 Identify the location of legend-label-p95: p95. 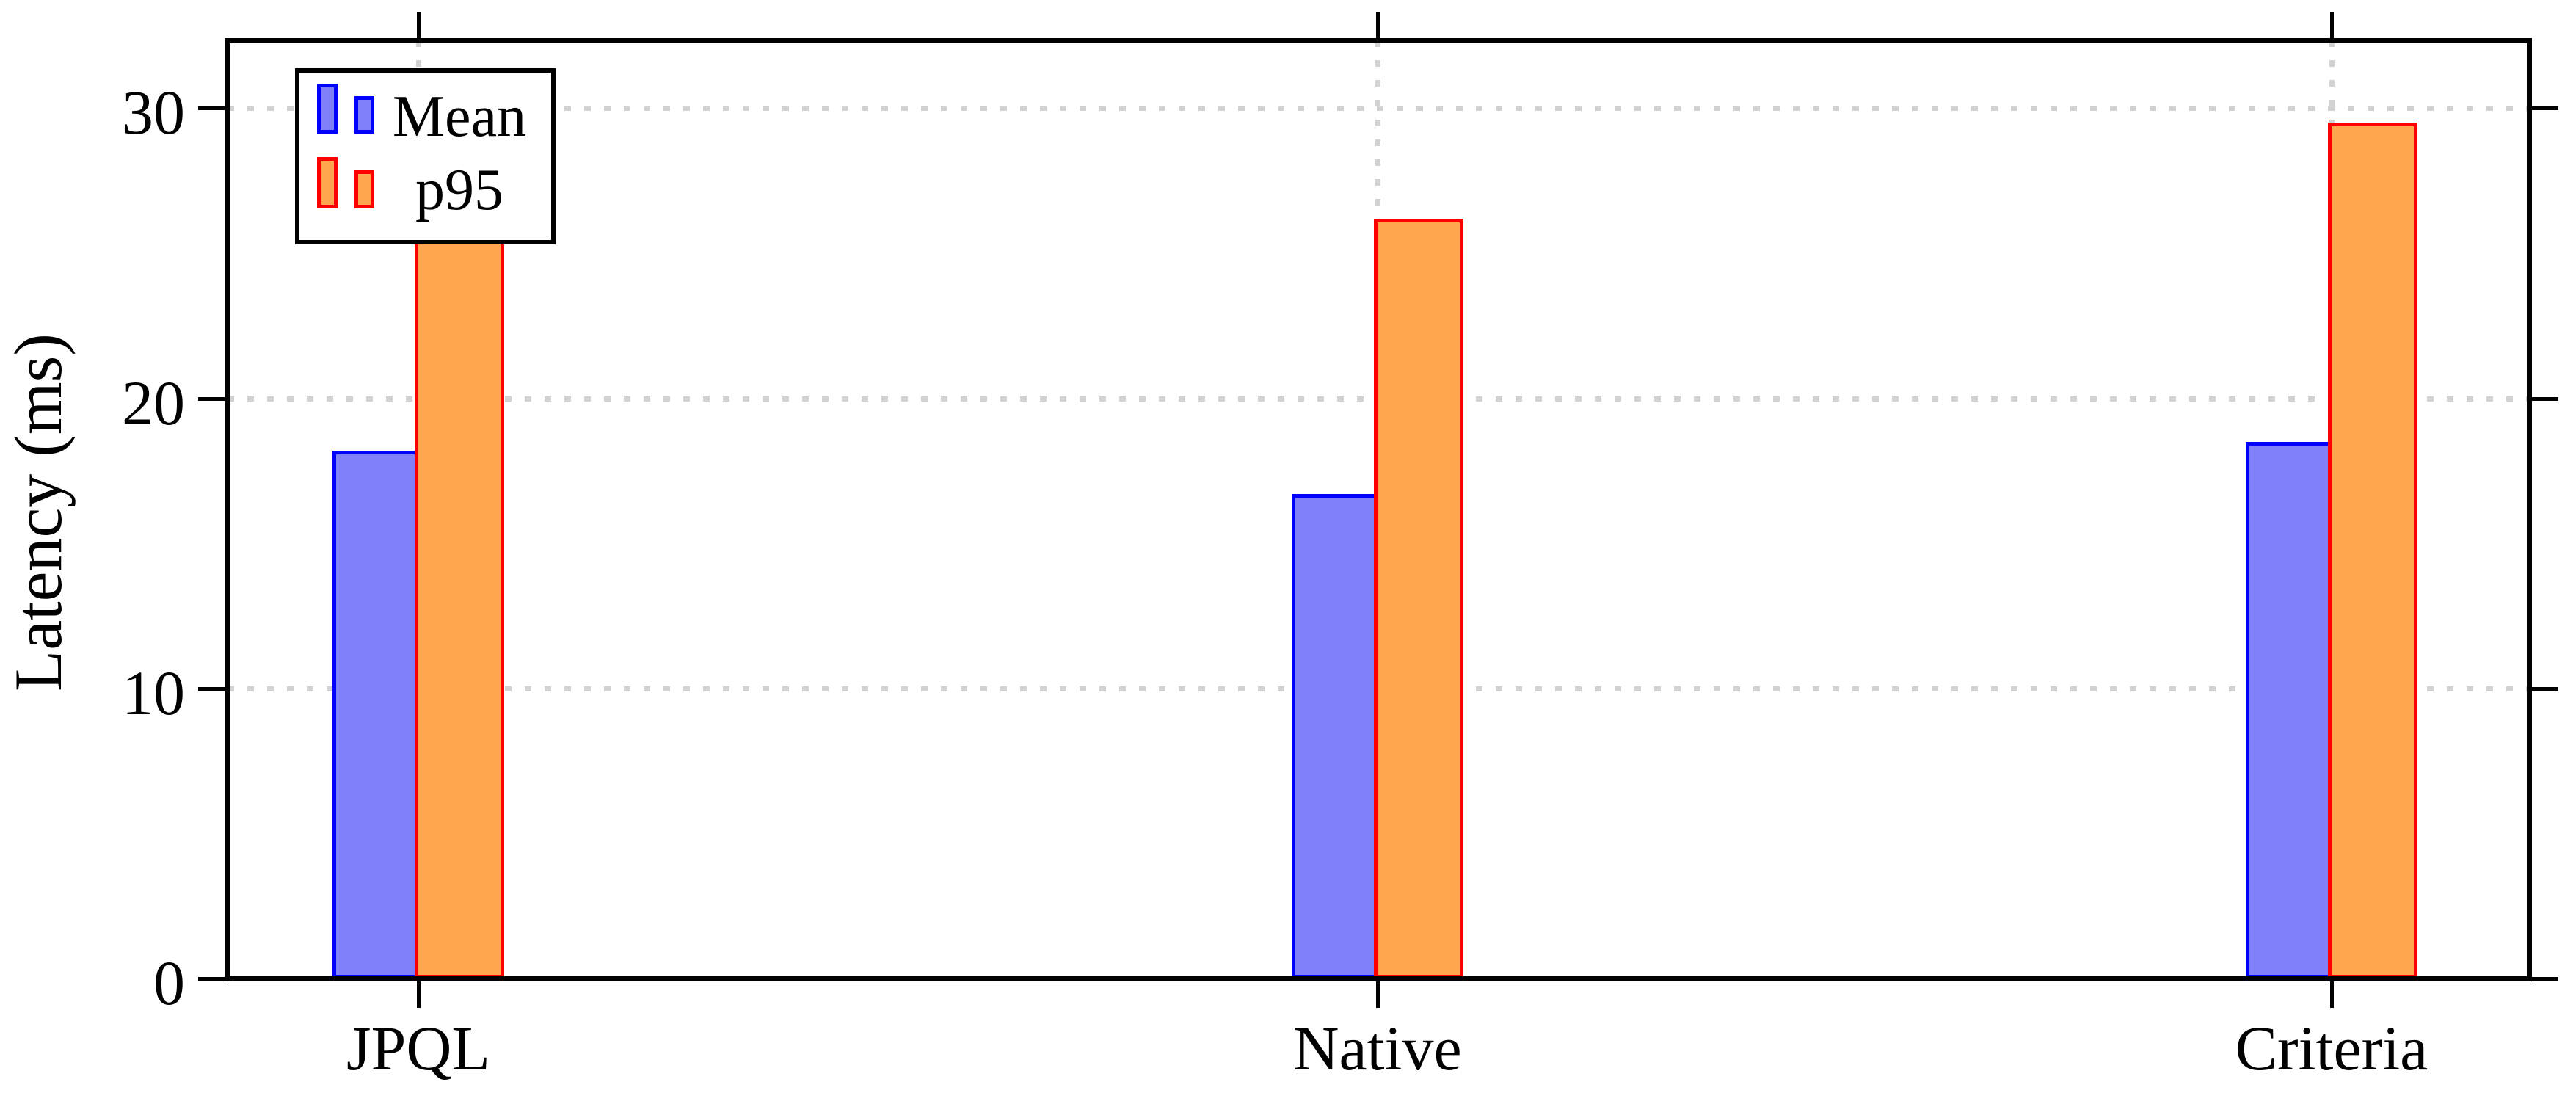
(459, 190).